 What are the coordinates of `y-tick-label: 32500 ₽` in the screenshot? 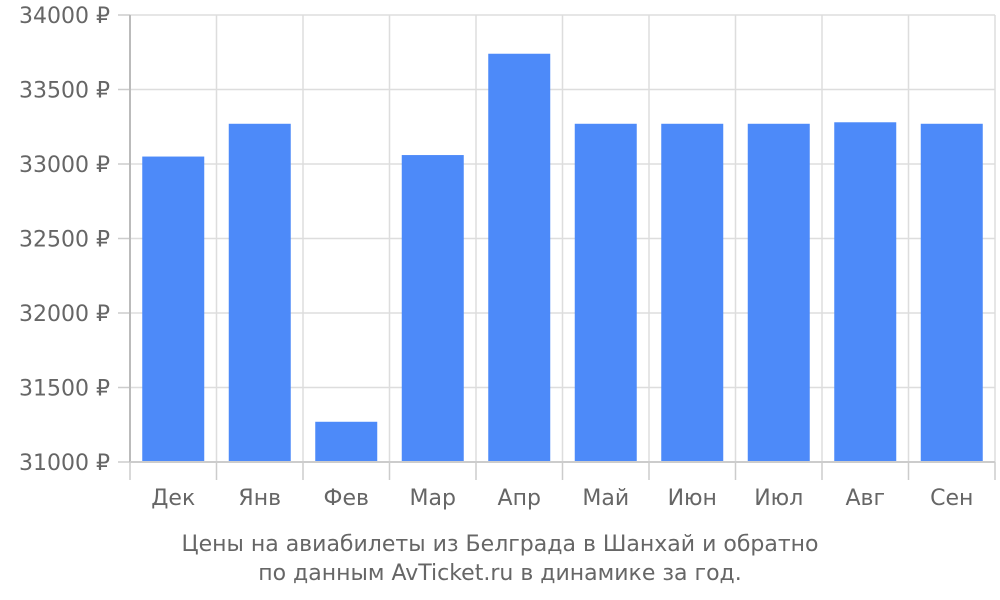 It's located at (64, 240).